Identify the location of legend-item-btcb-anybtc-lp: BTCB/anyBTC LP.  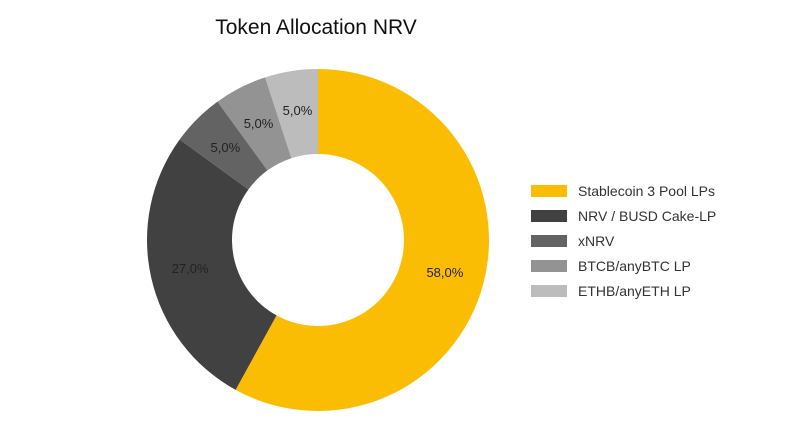
(623, 265).